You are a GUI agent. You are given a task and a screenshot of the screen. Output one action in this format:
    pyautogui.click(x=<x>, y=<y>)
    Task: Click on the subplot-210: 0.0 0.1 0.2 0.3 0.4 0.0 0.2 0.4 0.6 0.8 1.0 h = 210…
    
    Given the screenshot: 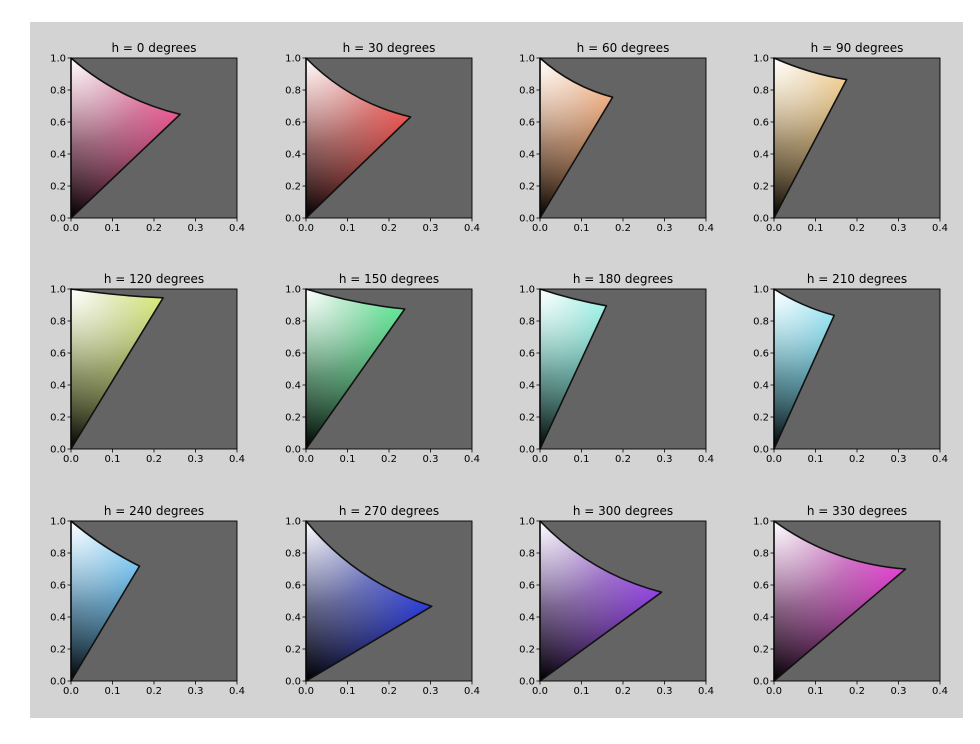 What is the action you would take?
    pyautogui.click(x=850, y=368)
    